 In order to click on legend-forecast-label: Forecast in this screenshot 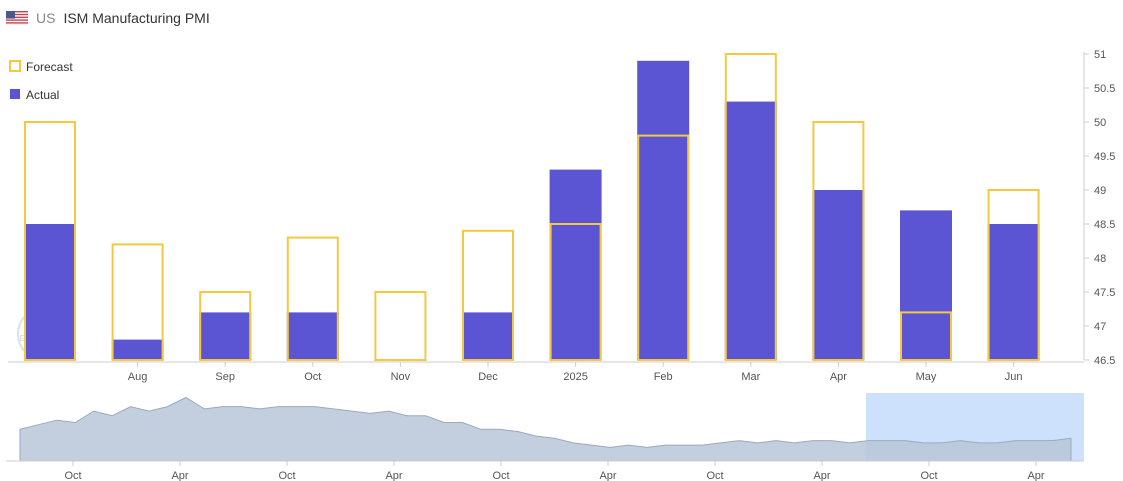, I will do `click(49, 67)`.